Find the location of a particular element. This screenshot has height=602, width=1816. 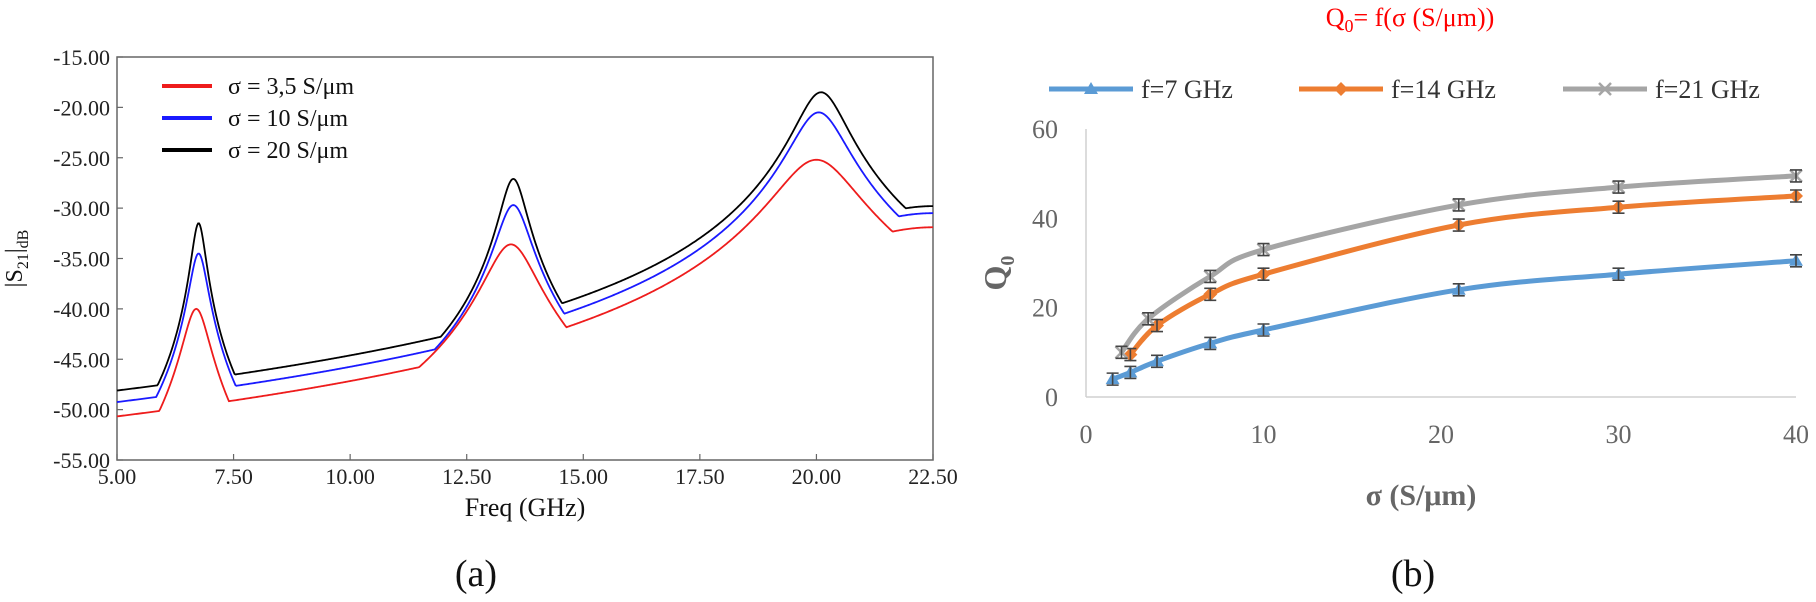

y-tick-label: -35.00 is located at coordinates (81, 259).